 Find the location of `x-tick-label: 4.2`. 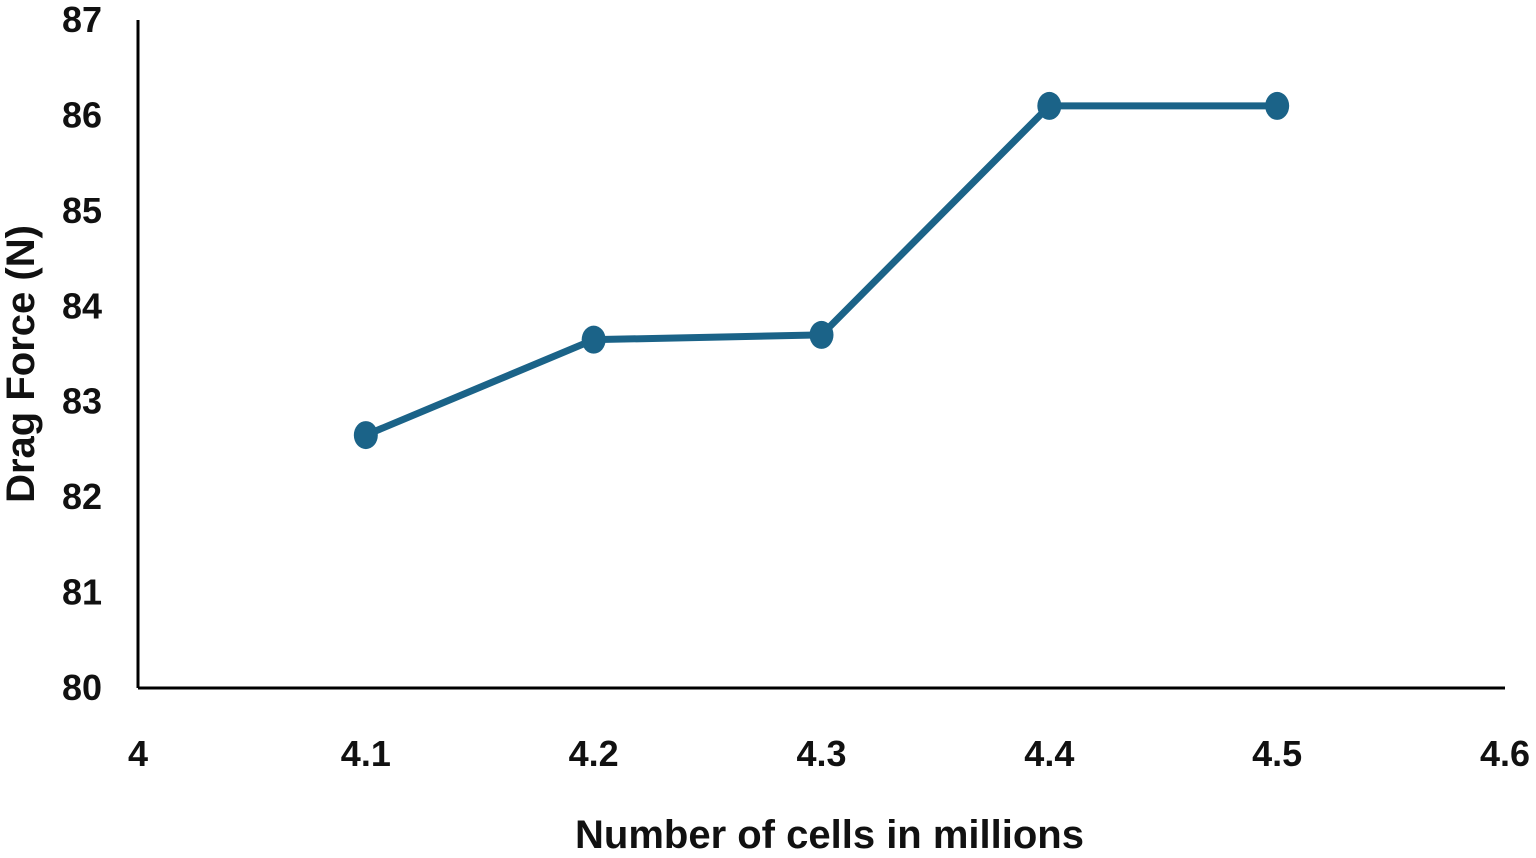

x-tick-label: 4.2 is located at coordinates (594, 753).